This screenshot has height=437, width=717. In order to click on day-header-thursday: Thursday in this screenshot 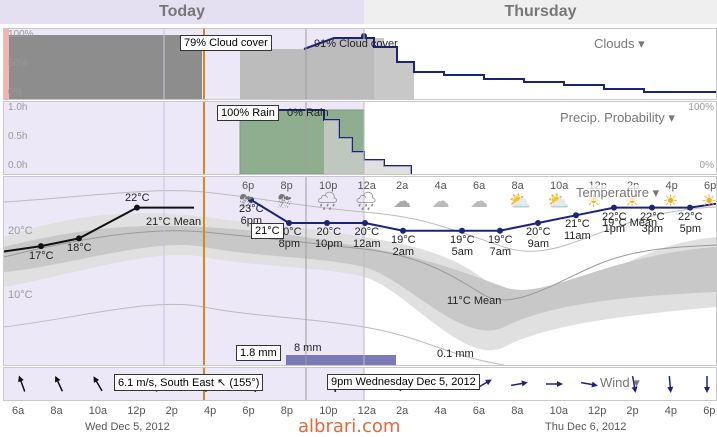, I will do `click(540, 12)`.